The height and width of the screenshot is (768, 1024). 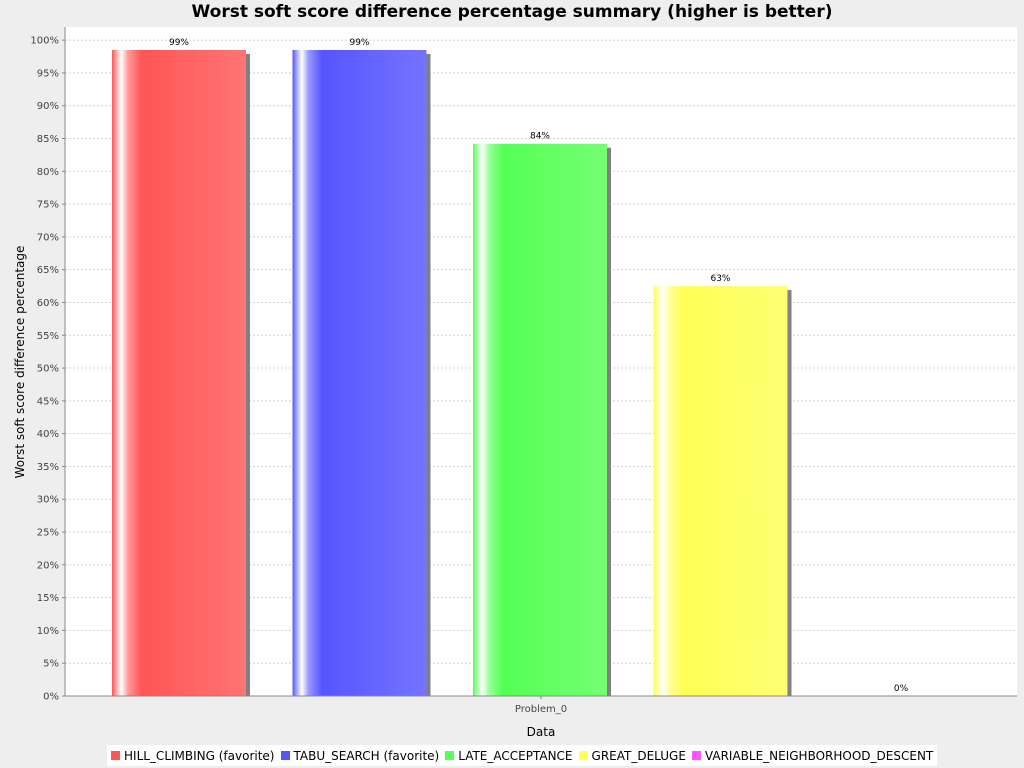 I want to click on legend-label: GREAT_DELUGE, so click(x=639, y=756).